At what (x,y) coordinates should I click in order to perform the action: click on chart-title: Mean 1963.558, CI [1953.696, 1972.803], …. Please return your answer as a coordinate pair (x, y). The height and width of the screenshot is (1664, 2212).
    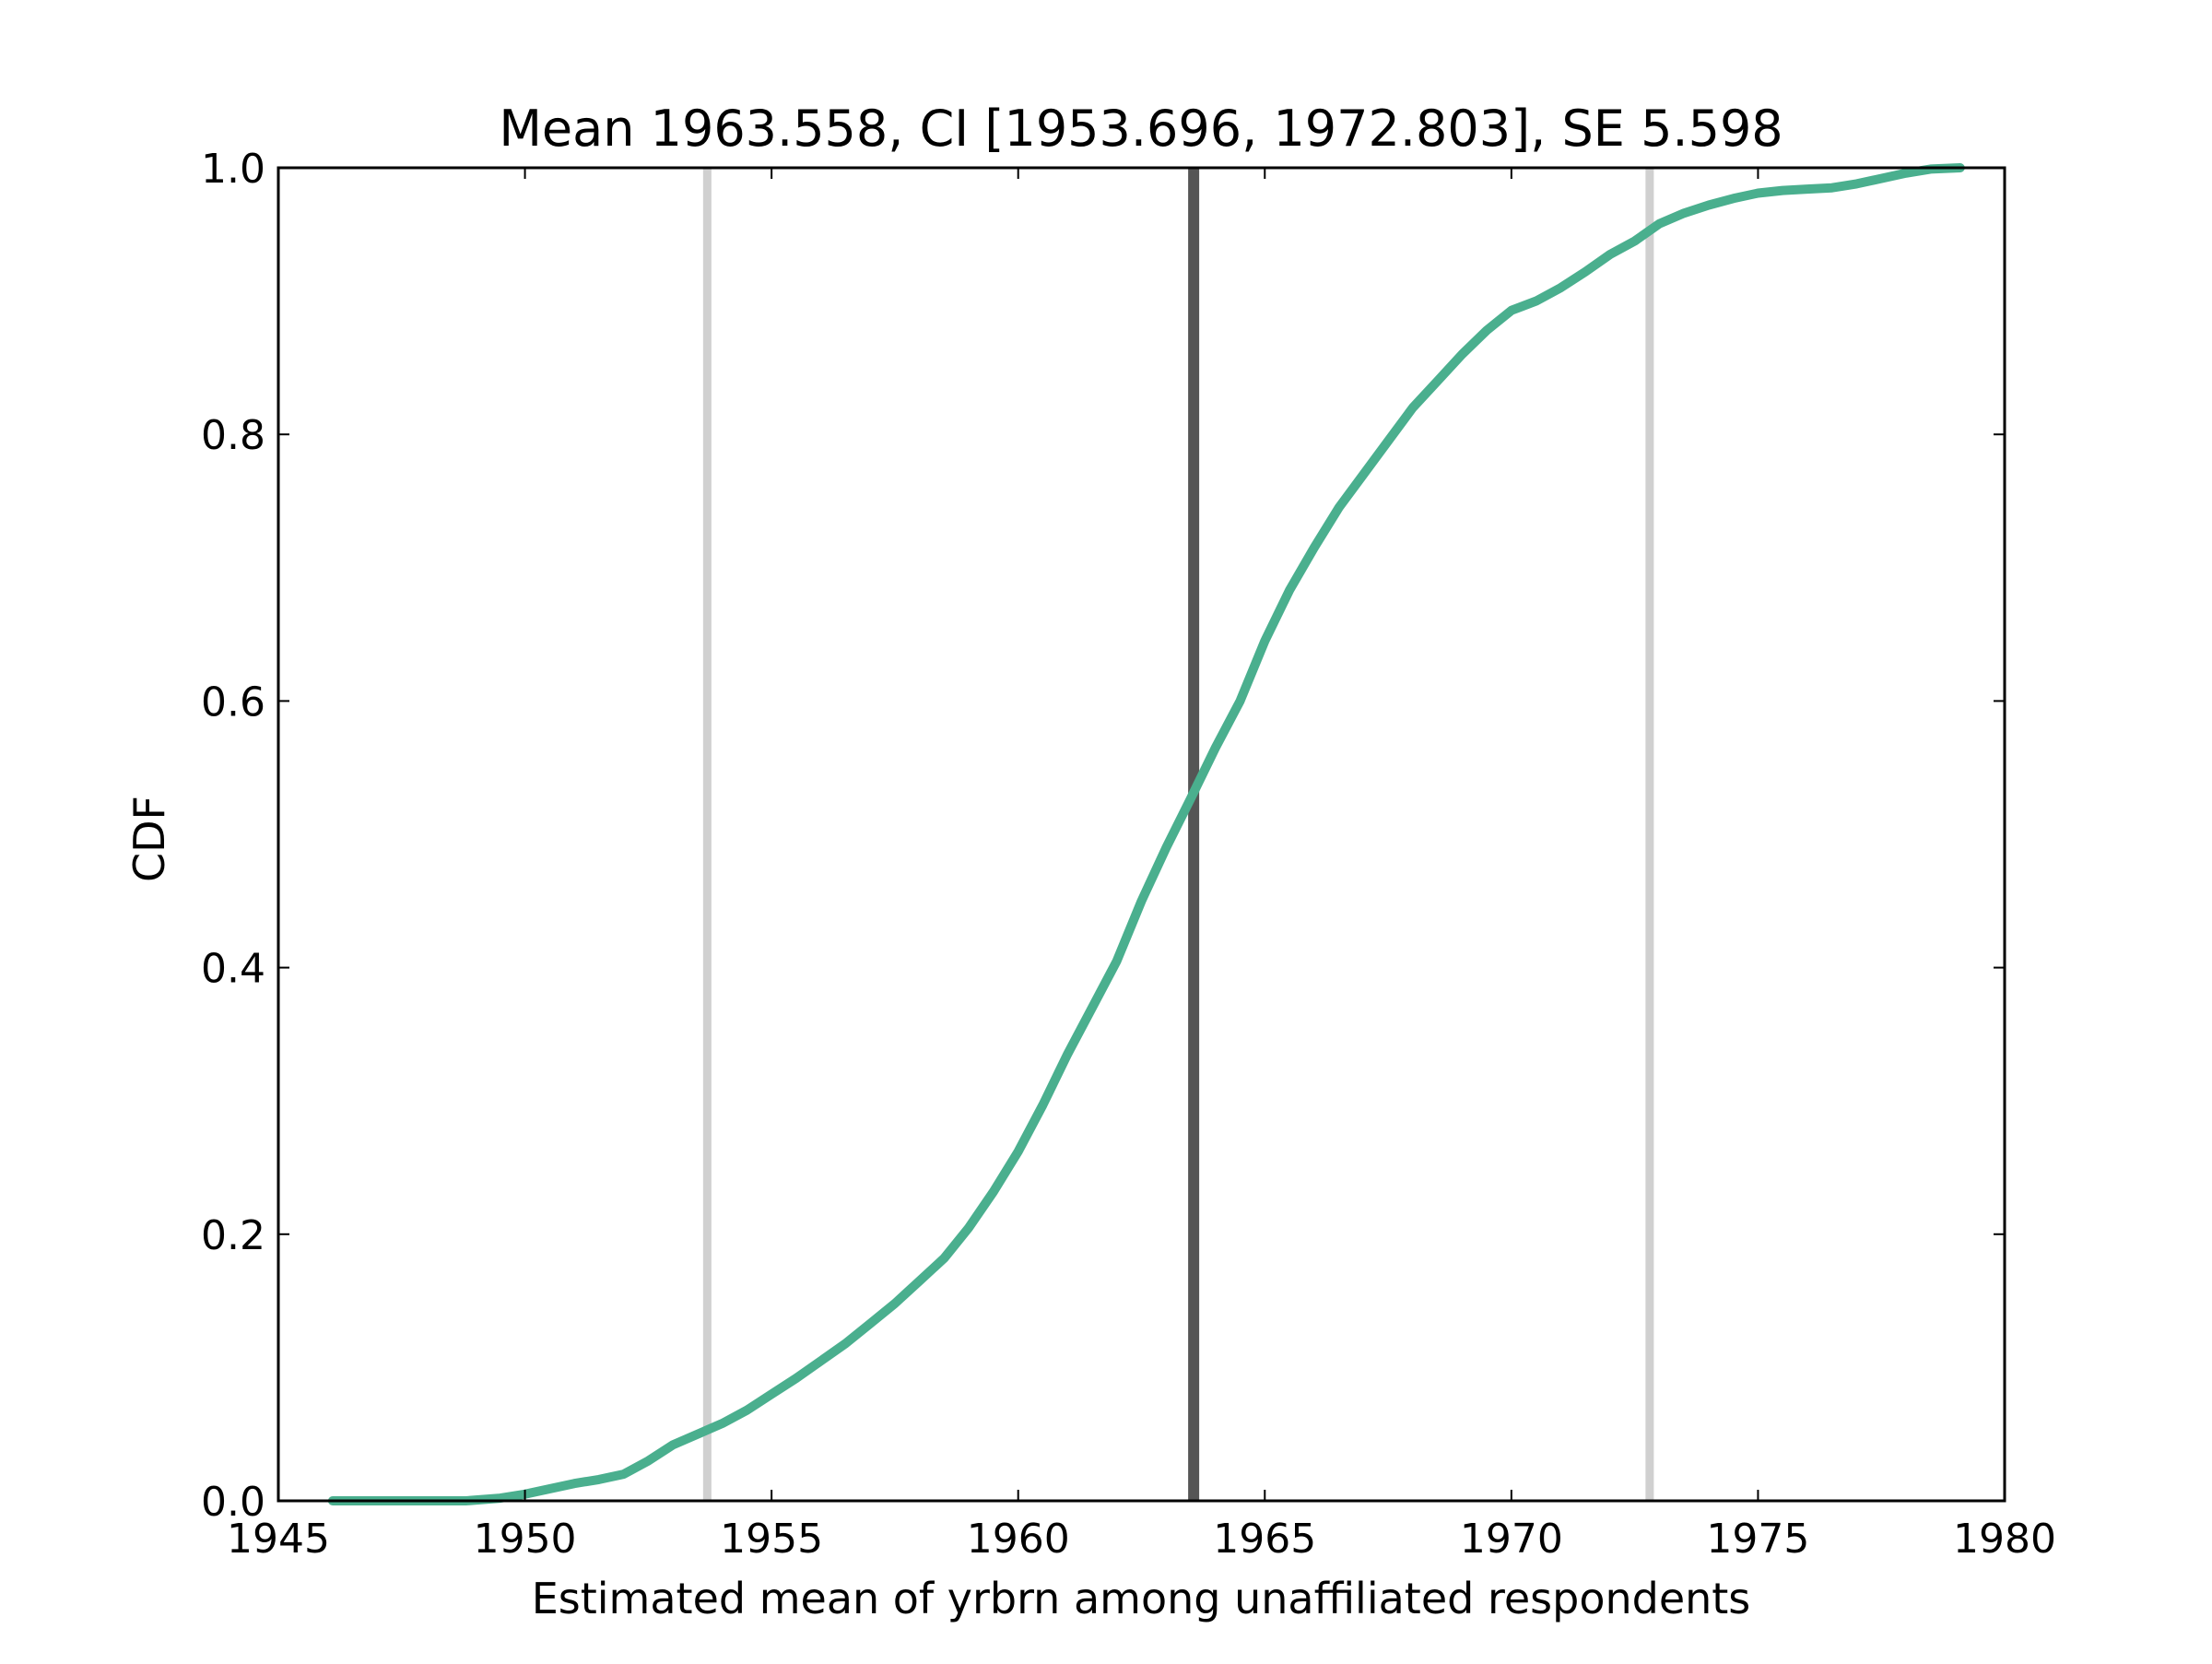
    Looking at the image, I should click on (1141, 129).